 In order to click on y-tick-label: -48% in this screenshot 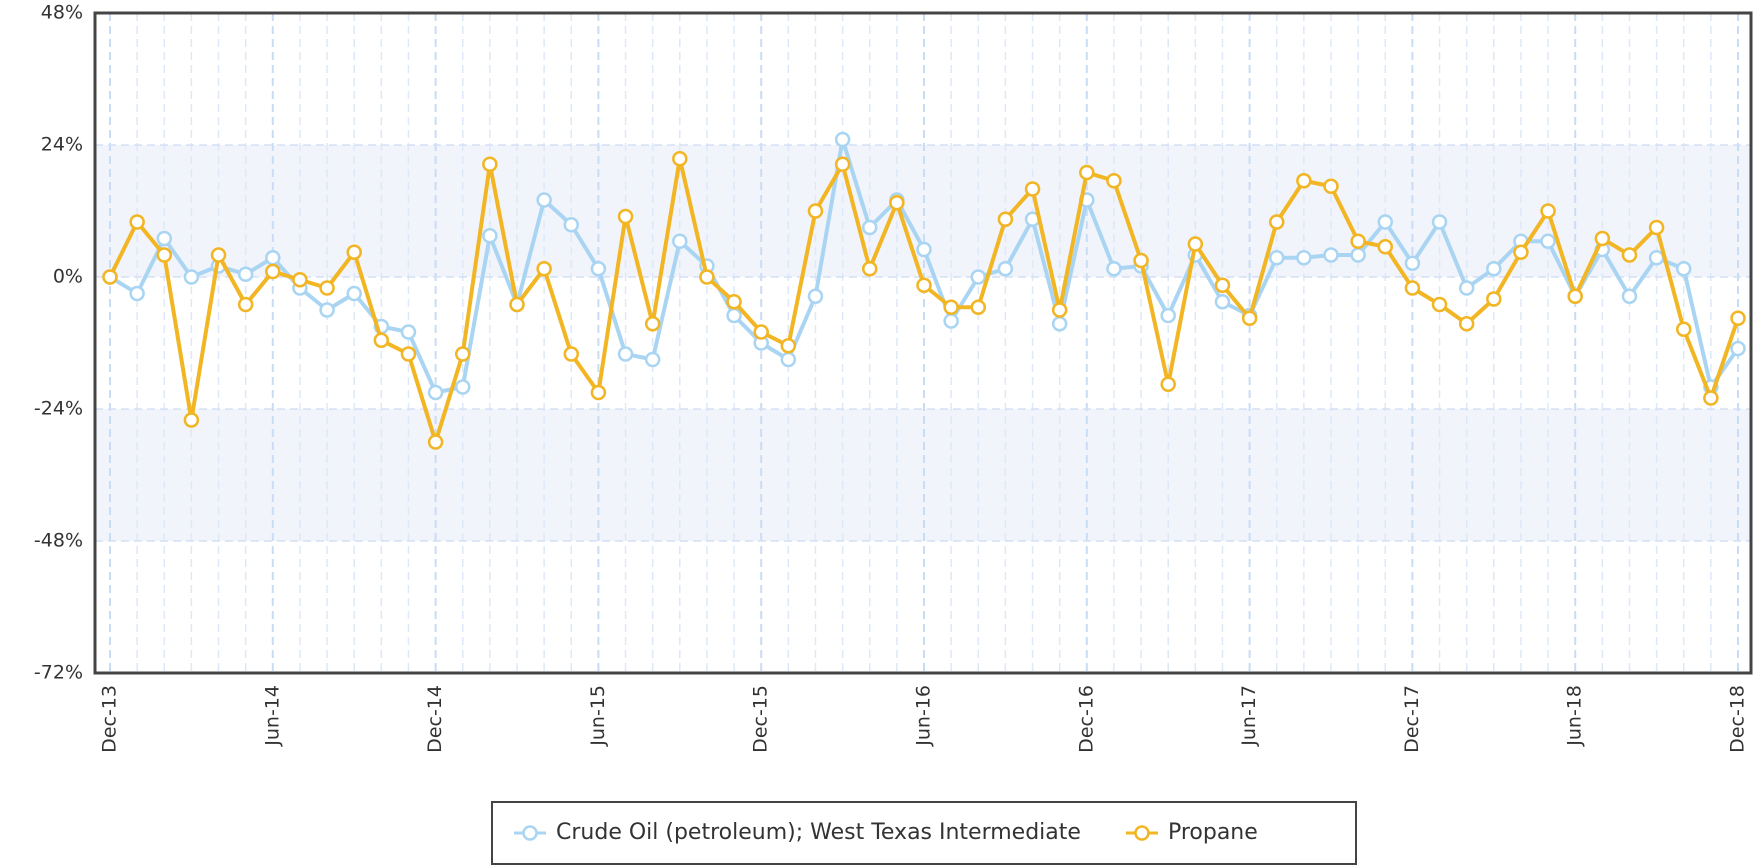, I will do `click(58, 541)`.